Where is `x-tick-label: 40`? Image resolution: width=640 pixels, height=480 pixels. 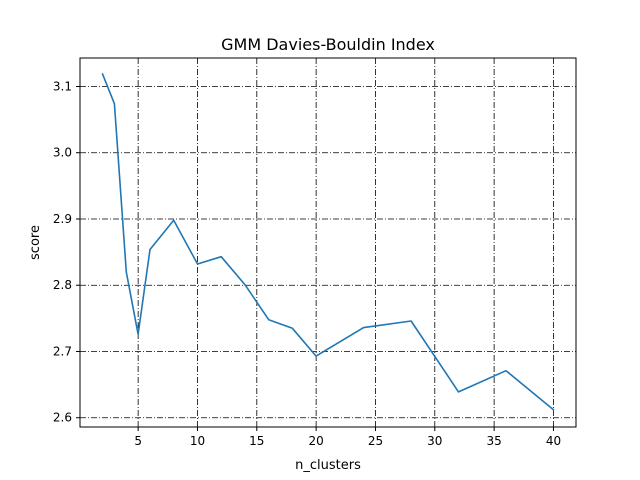
x-tick-label: 40 is located at coordinates (553, 441).